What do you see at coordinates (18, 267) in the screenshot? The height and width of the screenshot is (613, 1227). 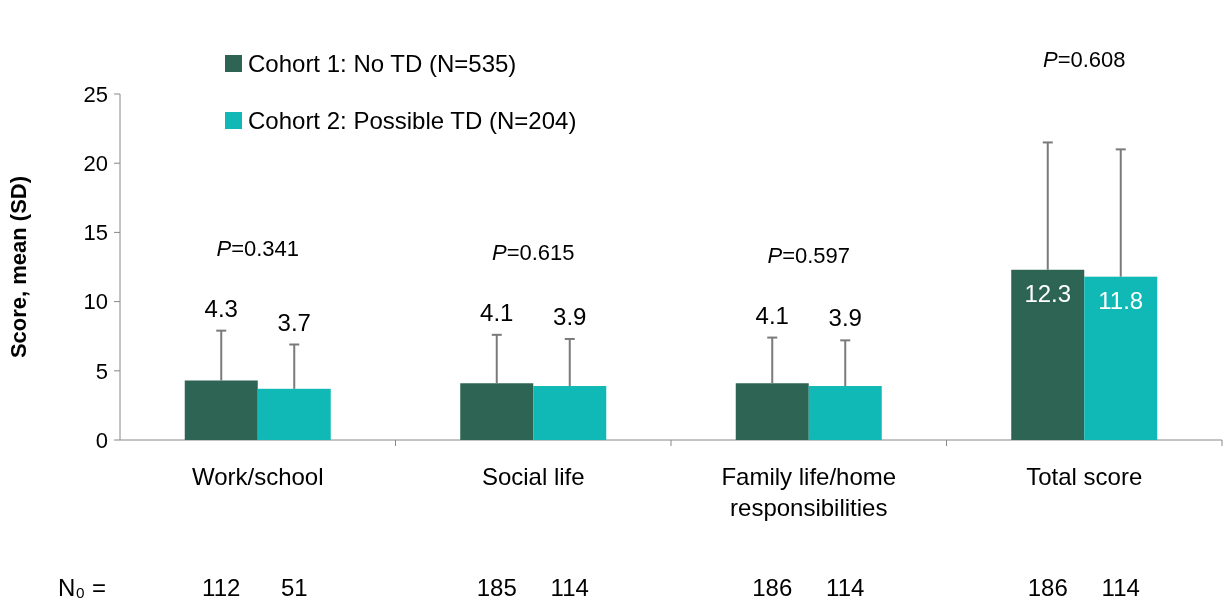 I see `y-axis-title: Score, mean (SD)` at bounding box center [18, 267].